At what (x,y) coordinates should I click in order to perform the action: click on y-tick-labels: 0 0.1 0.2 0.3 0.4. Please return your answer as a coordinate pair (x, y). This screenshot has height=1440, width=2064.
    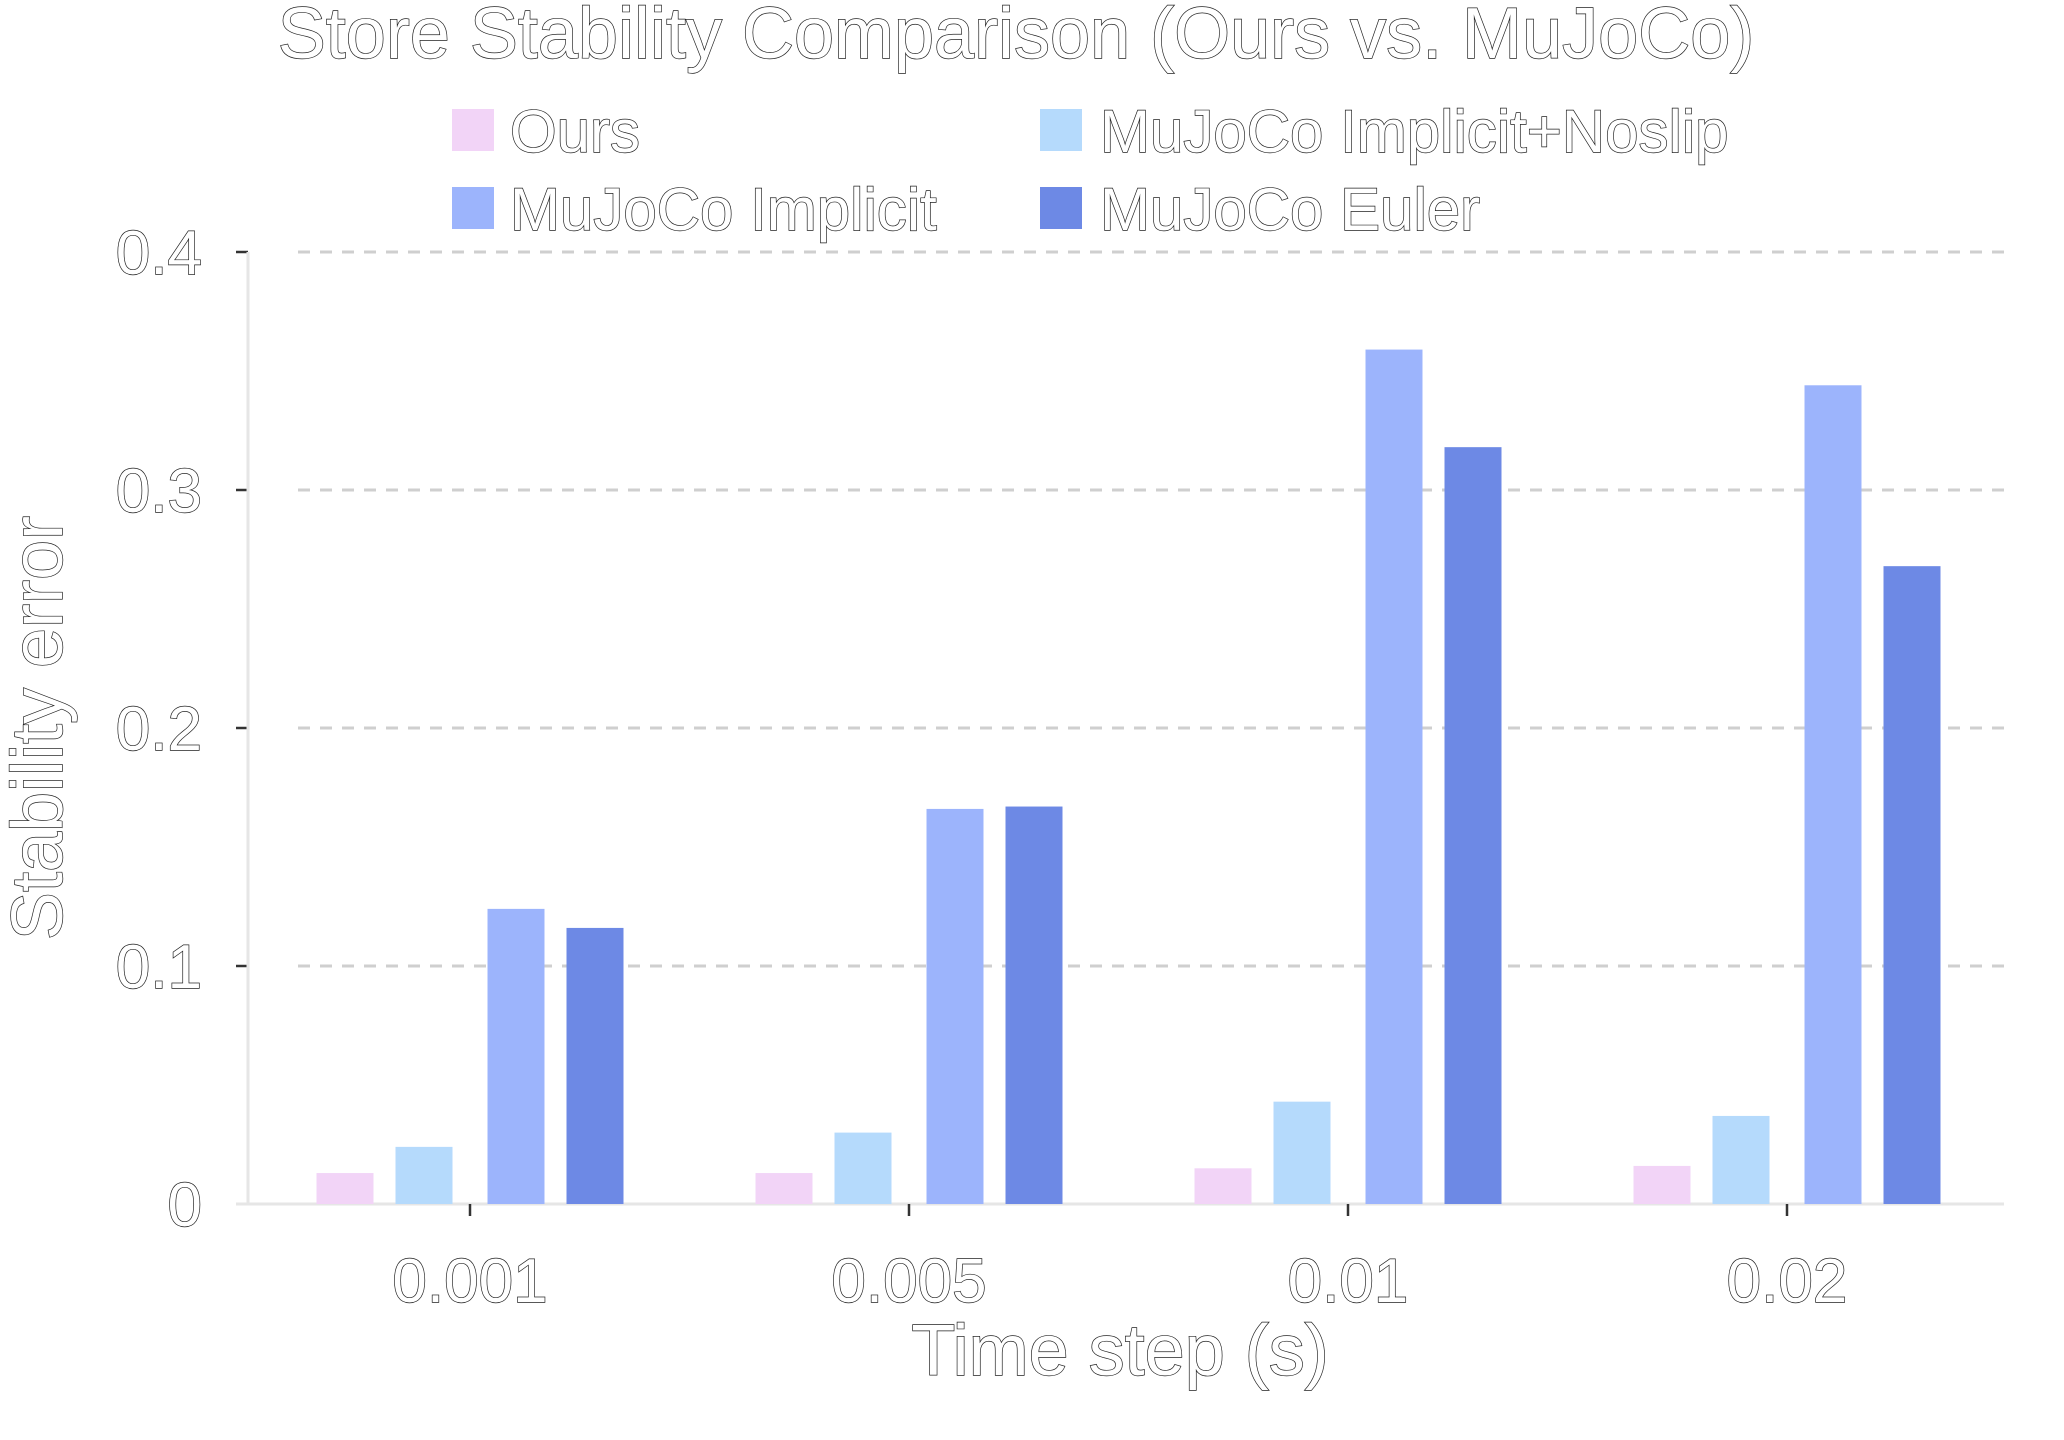
    Looking at the image, I should click on (159, 729).